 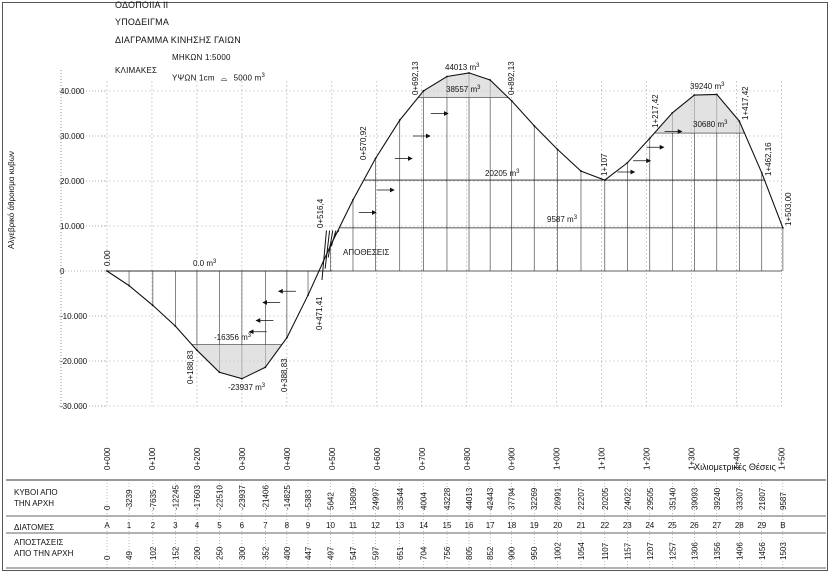 I want to click on table-cell-section: A, so click(x=107, y=525).